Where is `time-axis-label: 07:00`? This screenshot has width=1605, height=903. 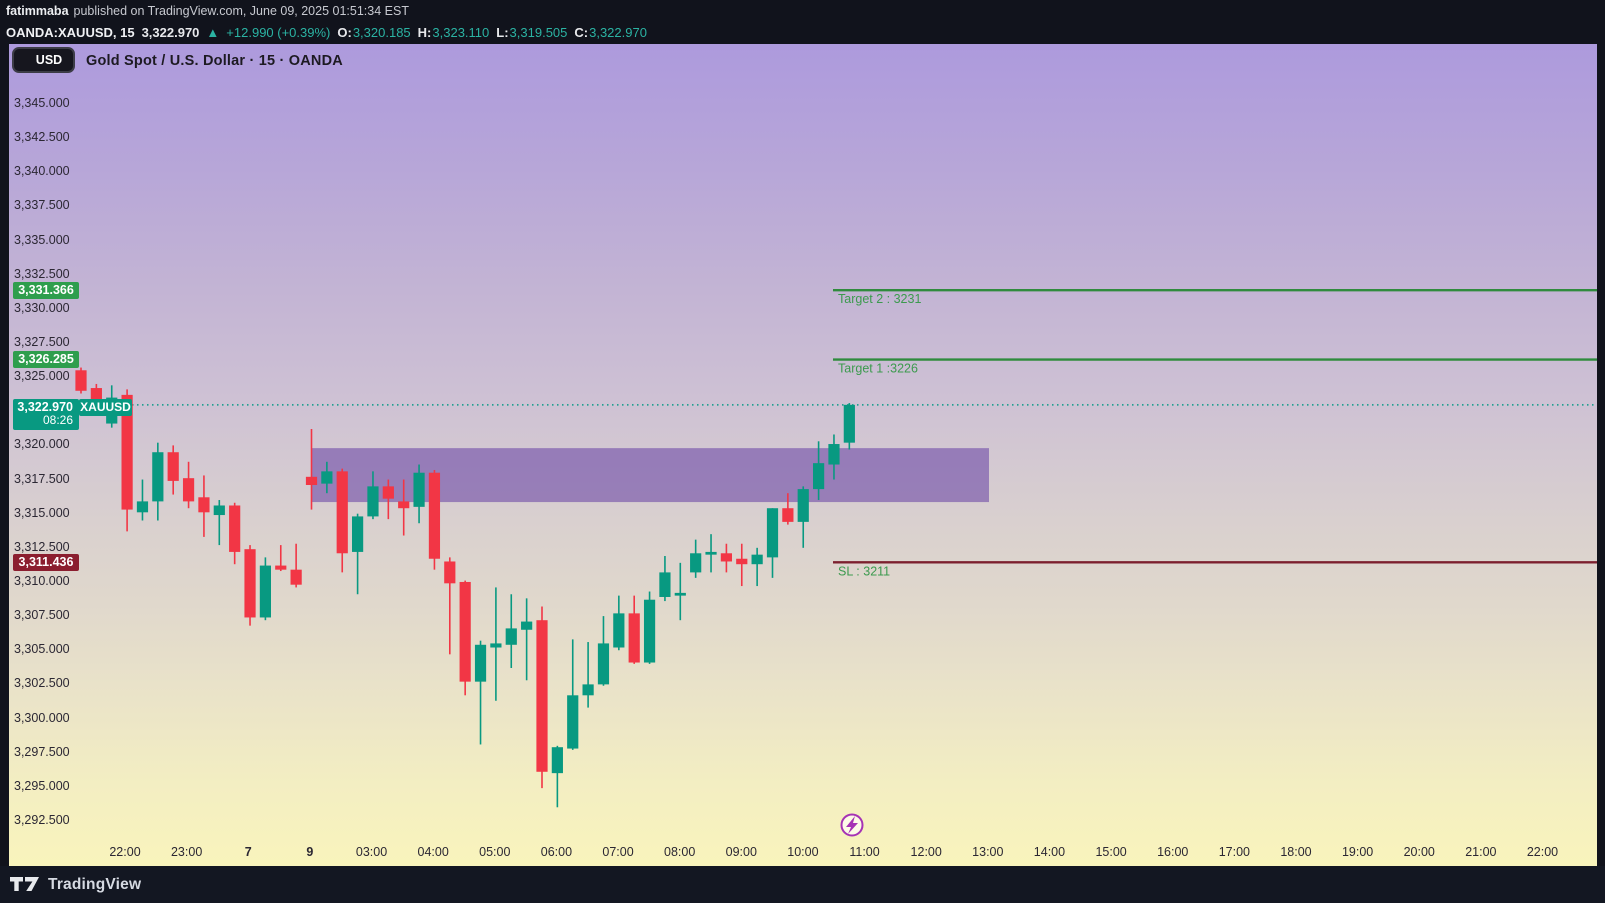
time-axis-label: 07:00 is located at coordinates (618, 852).